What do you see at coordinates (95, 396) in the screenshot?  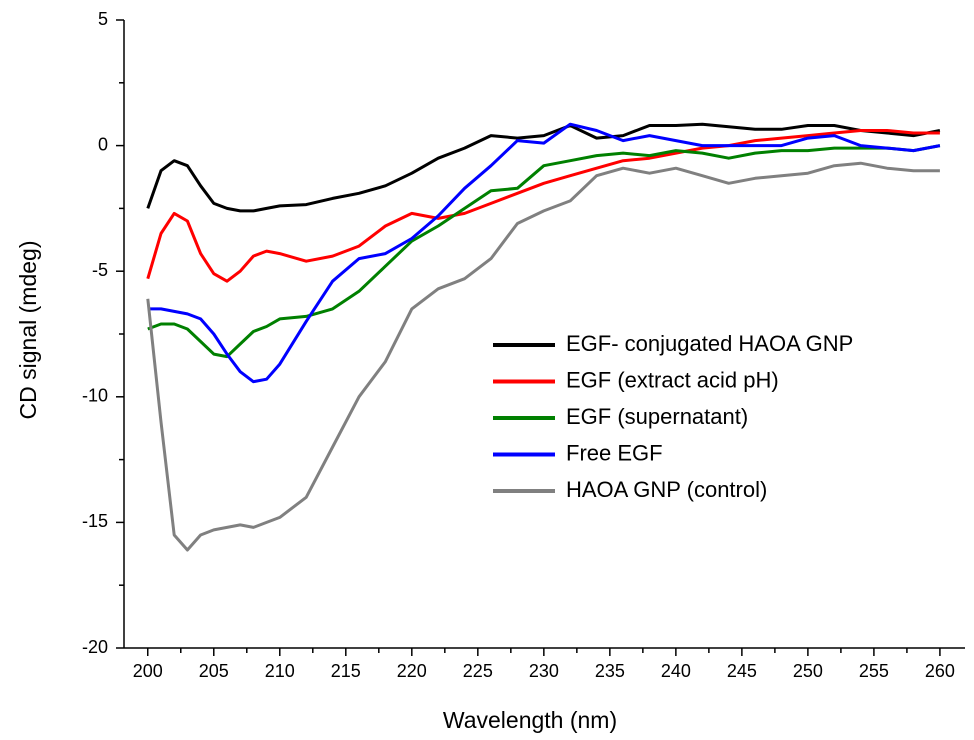 I see `y-tick-label: -10` at bounding box center [95, 396].